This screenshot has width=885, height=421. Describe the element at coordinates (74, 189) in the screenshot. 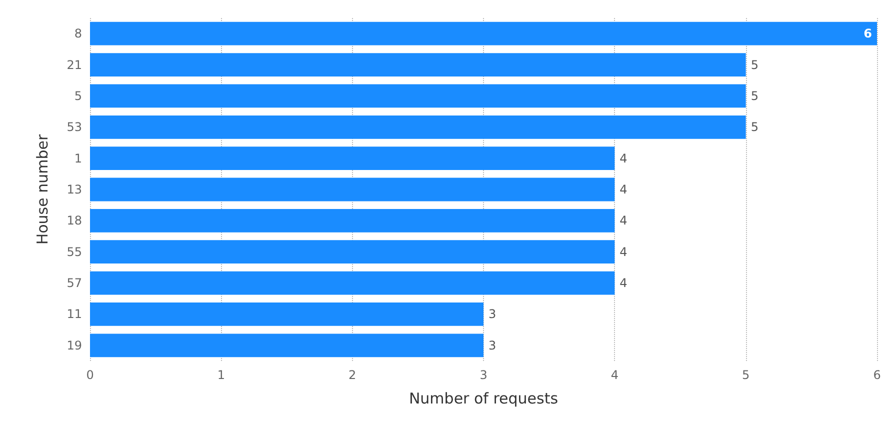

I see `y-tick-label: 13` at that location.